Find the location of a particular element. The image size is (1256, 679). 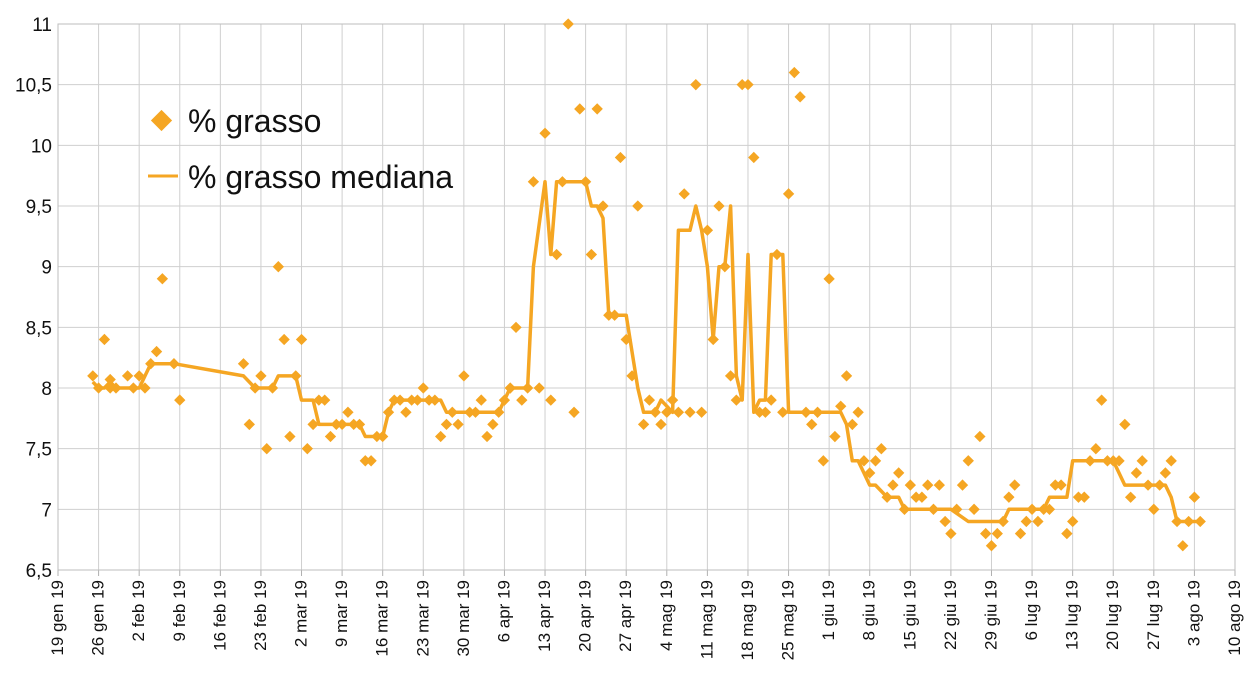

y-tick-label: 9,5 is located at coordinates (39, 207).